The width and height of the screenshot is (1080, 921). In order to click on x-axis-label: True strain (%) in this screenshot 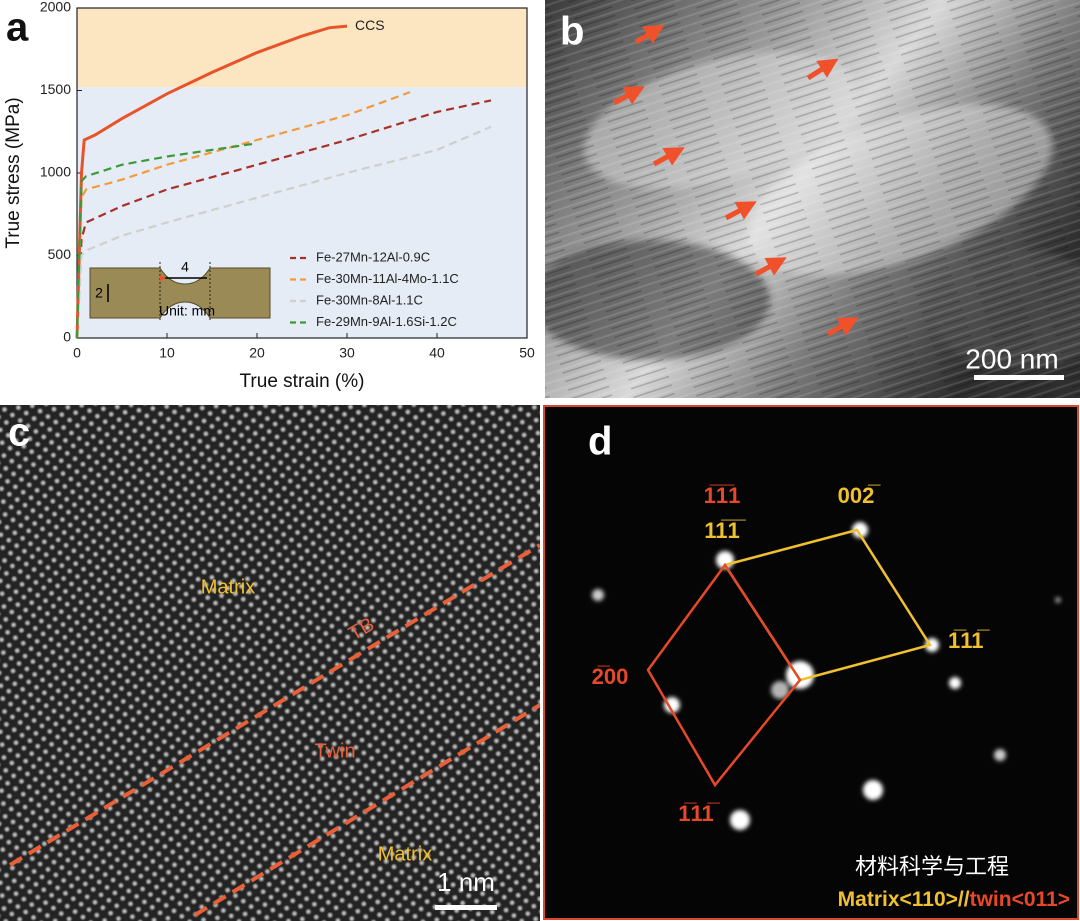, I will do `click(302, 381)`.